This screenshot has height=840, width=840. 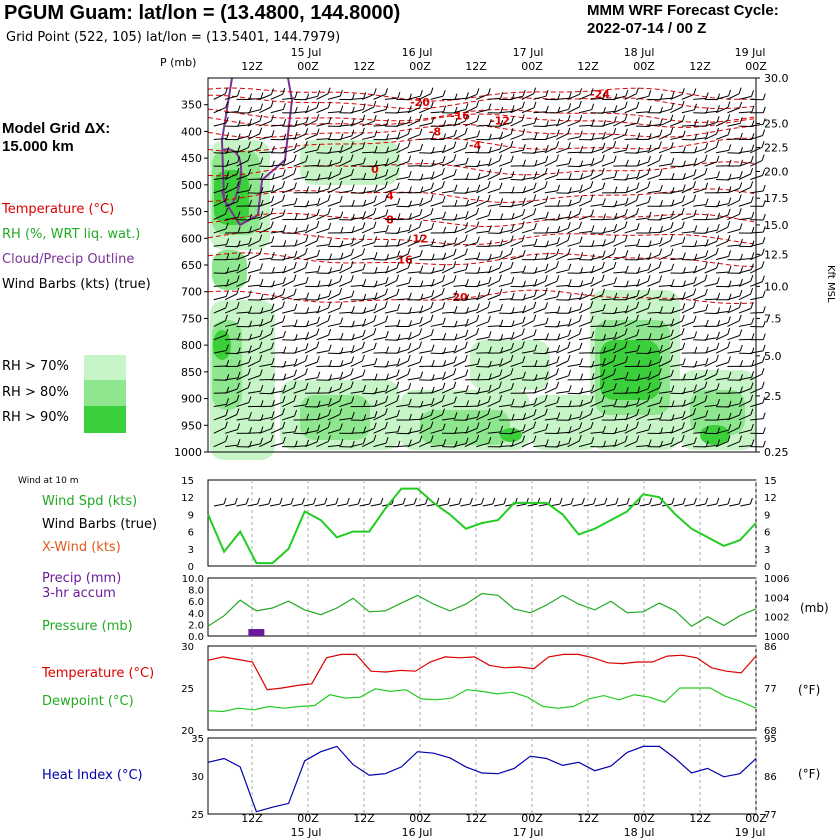 What do you see at coordinates (606, 501) in the screenshot?
I see `surface-barb-feather` at bounding box center [606, 501].